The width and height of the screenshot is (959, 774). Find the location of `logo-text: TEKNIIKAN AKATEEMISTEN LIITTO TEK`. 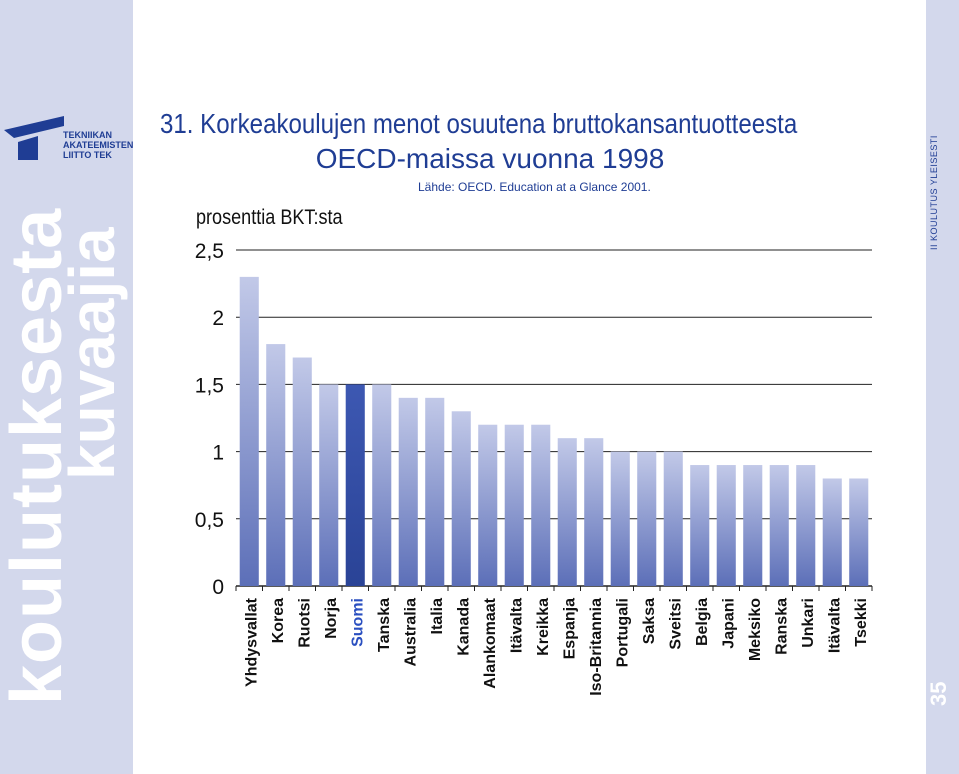

logo-text: TEKNIIKAN AKATEEMISTEN LIITTO TEK is located at coordinates (98, 145).